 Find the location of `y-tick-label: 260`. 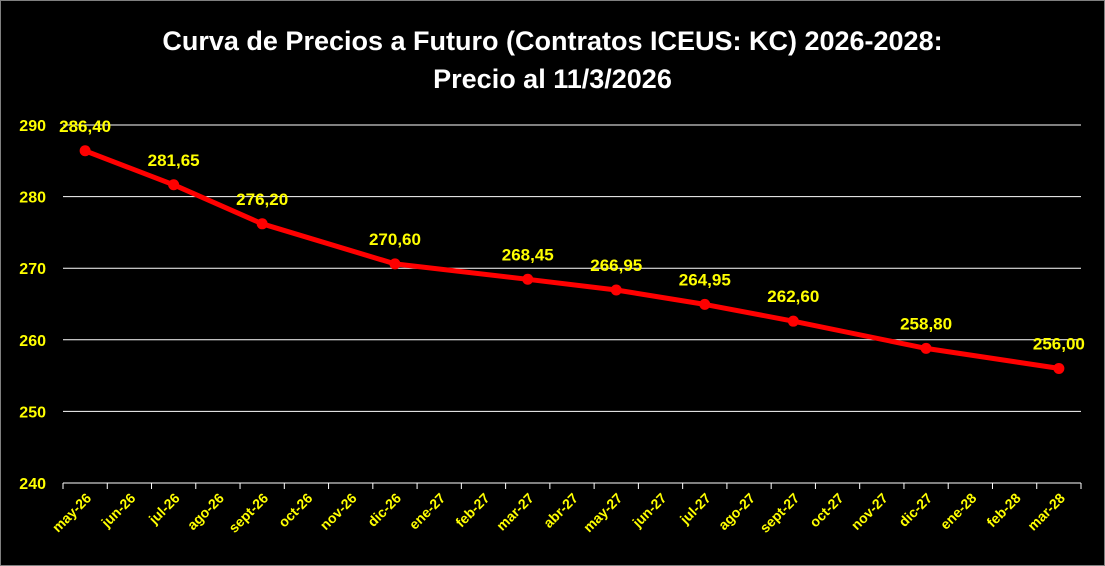

y-tick-label: 260 is located at coordinates (32, 341).